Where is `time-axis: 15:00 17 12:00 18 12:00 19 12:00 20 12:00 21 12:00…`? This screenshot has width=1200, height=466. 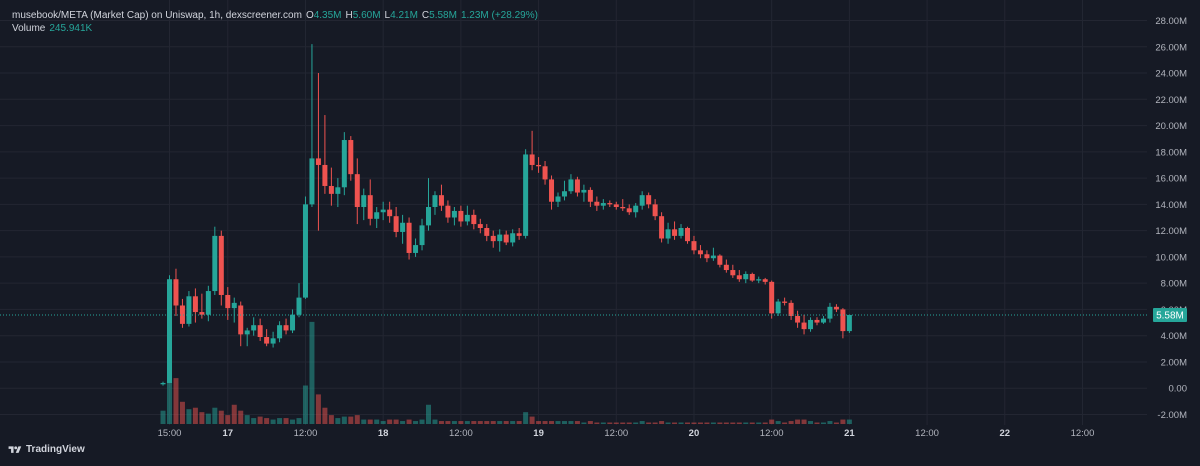 time-axis: 15:00 17 12:00 18 12:00 19 12:00 20 12:00 21 12:00… is located at coordinates (626, 433).